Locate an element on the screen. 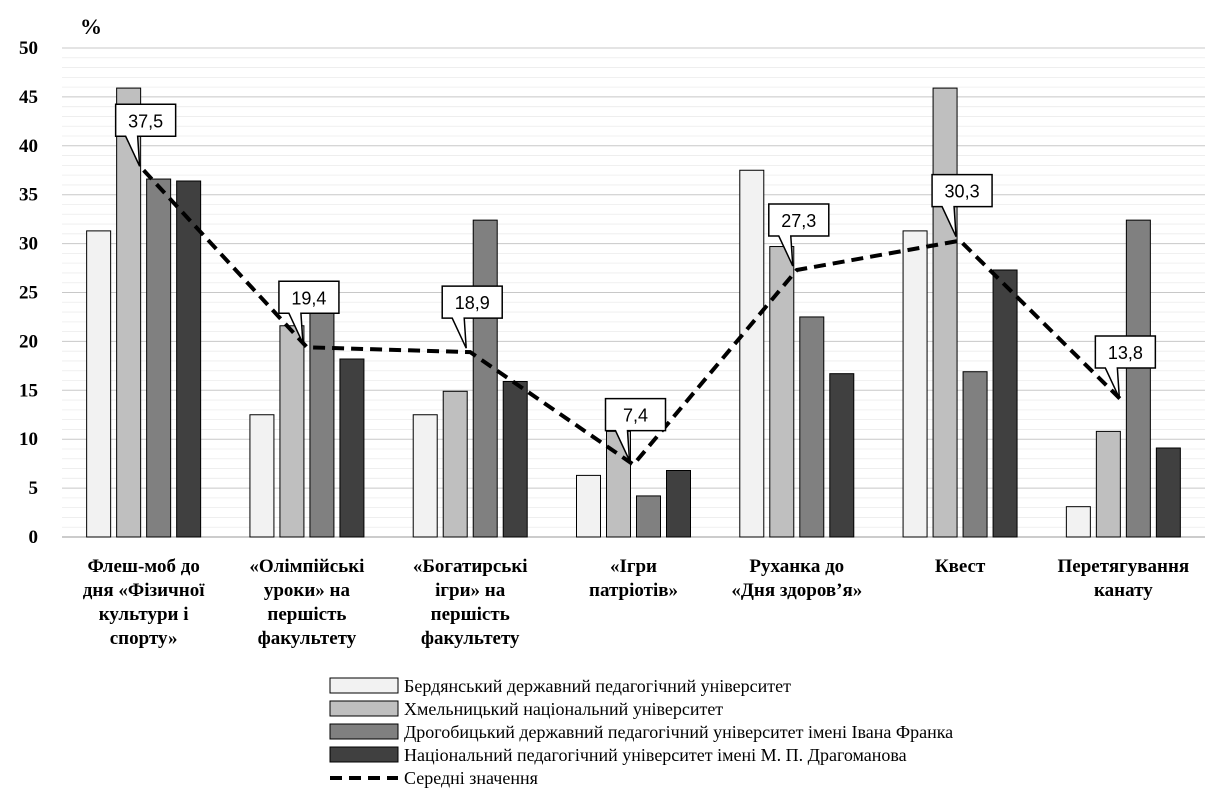  y-tick-label: 25 is located at coordinates (28, 293).